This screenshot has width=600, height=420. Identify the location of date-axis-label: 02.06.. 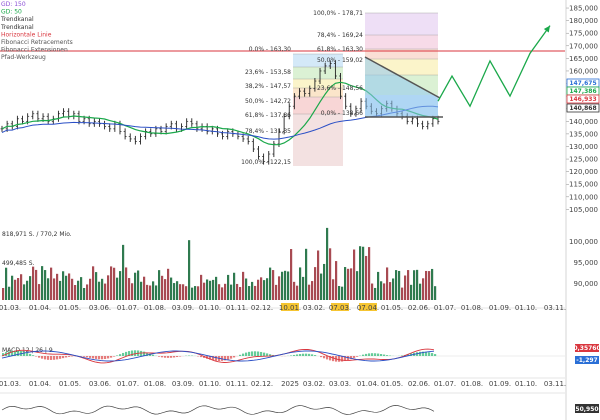
(419, 384).